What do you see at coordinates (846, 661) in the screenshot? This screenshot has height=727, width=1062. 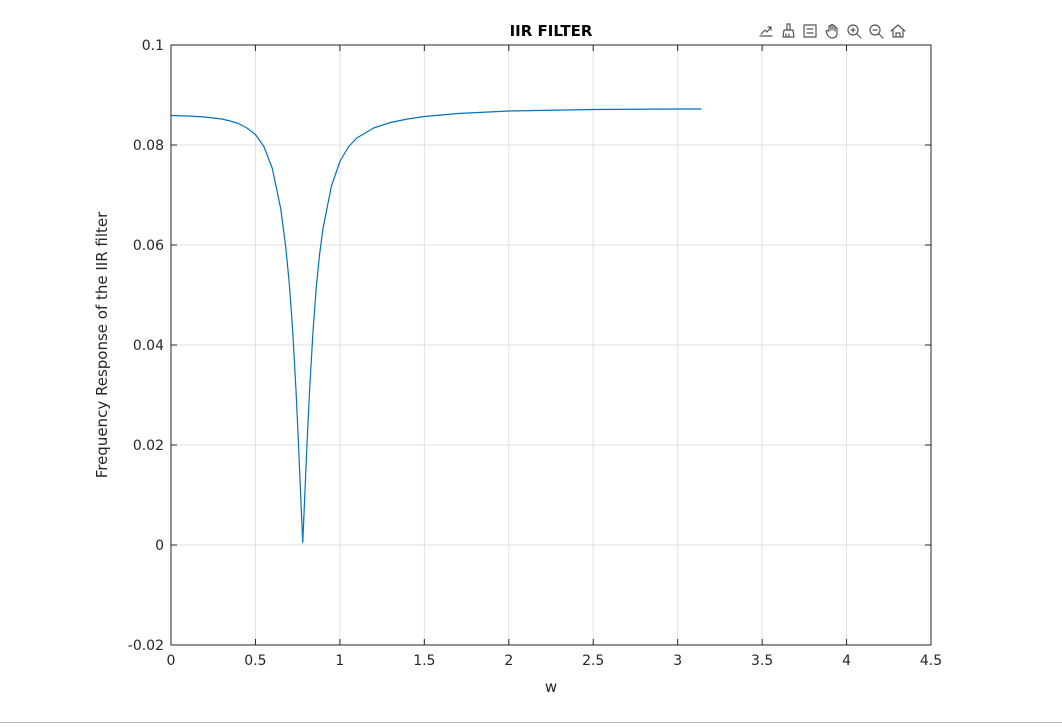 I see `x-tick-label: 4` at bounding box center [846, 661].